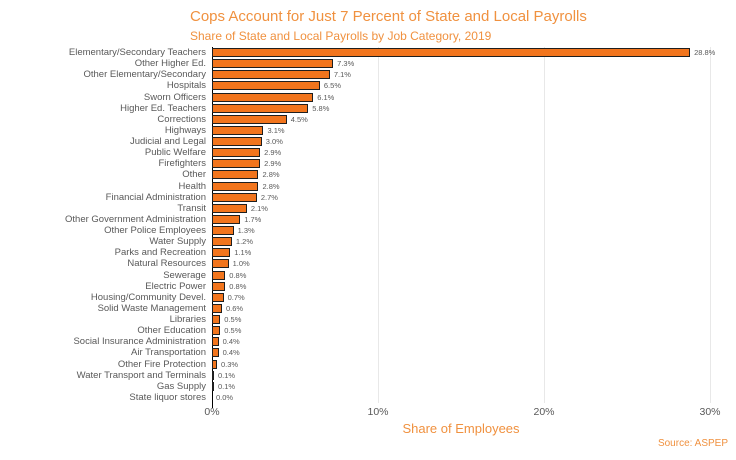 The width and height of the screenshot is (736, 460). Describe the element at coordinates (474, 286) in the screenshot. I see `bar-track: 0.8%` at that location.